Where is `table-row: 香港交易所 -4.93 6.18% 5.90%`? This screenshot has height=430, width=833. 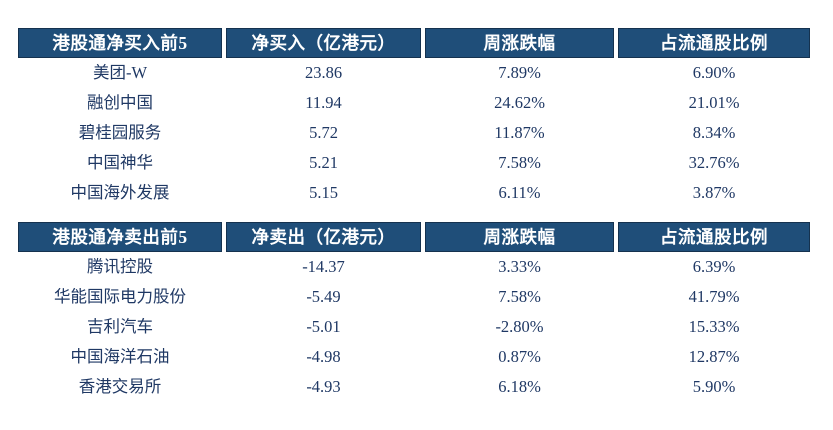 table-row: 香港交易所 -4.93 6.18% 5.90% is located at coordinates (414, 387).